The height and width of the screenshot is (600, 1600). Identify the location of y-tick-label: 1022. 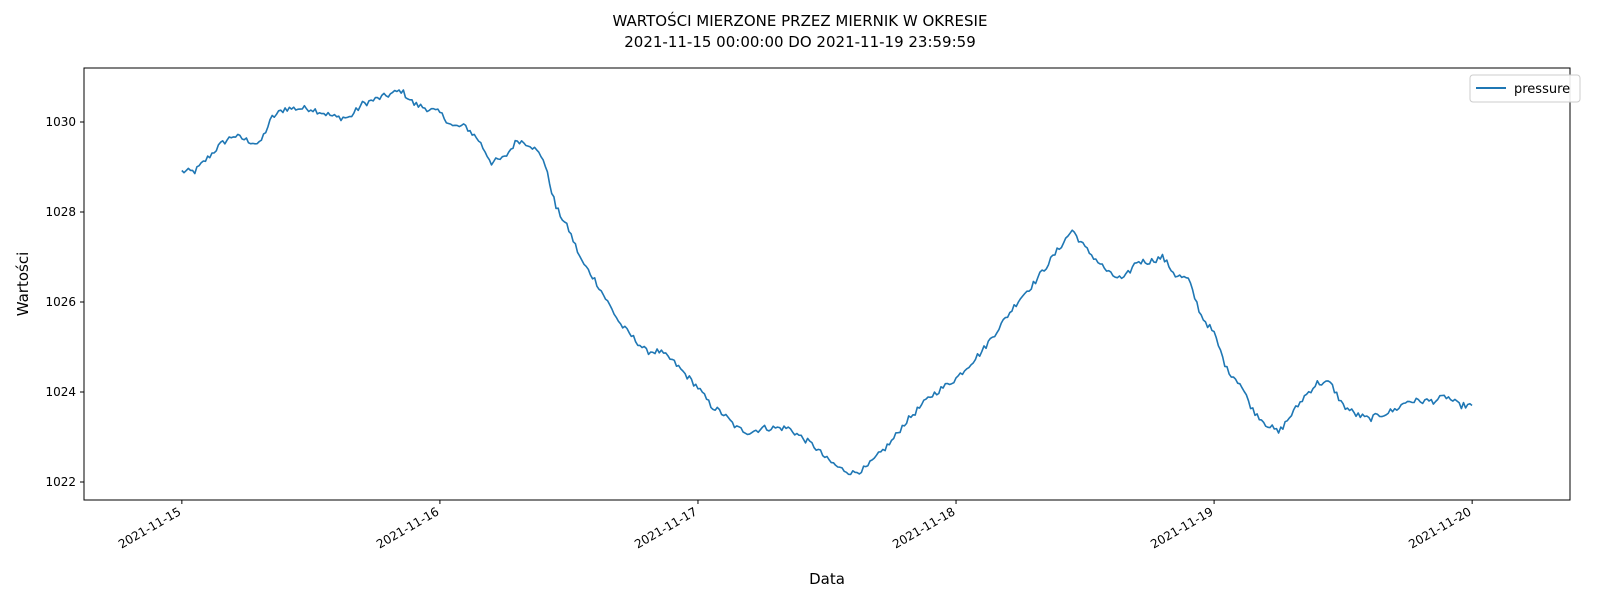
(60, 482).